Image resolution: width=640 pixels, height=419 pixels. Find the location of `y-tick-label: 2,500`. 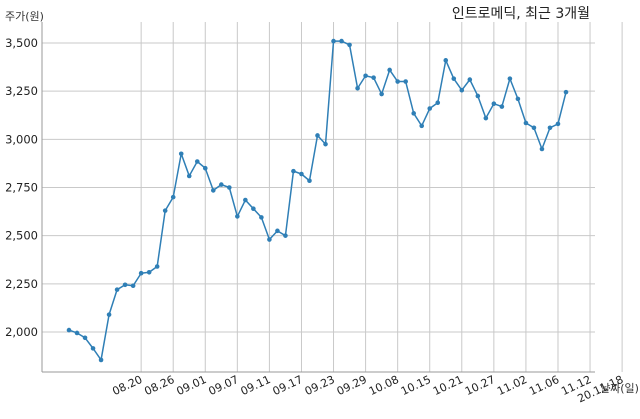

y-tick-label: 2,500 is located at coordinates (21, 236).